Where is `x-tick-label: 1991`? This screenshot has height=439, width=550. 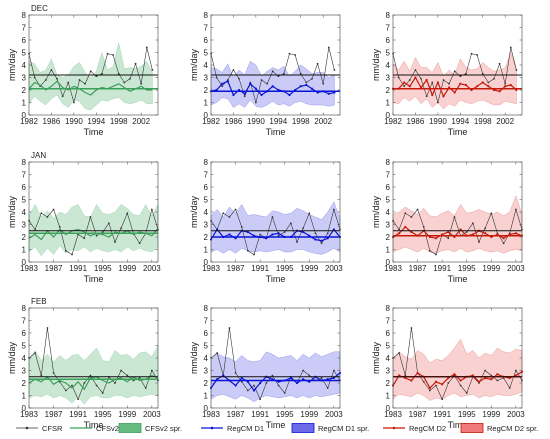 x-tick-label: 1991 is located at coordinates (442, 414).